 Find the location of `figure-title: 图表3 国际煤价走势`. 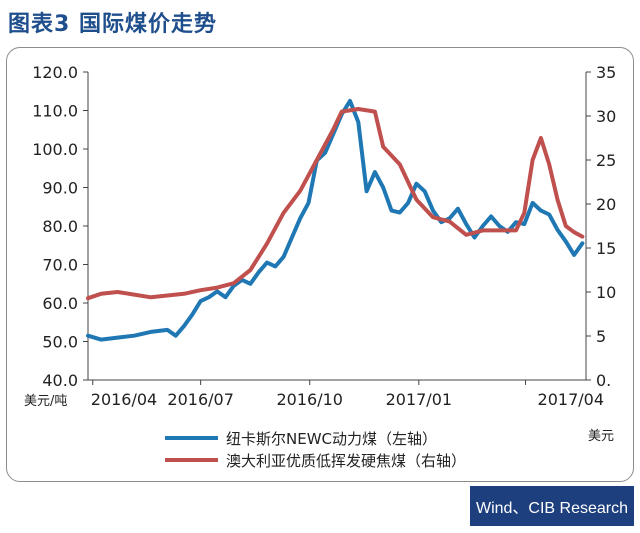

figure-title: 图表3 国际煤价走势 is located at coordinates (112, 24).